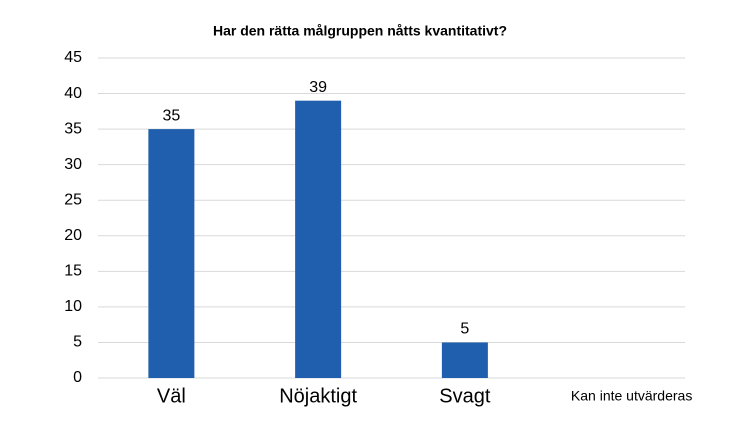  I want to click on y-tick-label: 30, so click(73, 164).